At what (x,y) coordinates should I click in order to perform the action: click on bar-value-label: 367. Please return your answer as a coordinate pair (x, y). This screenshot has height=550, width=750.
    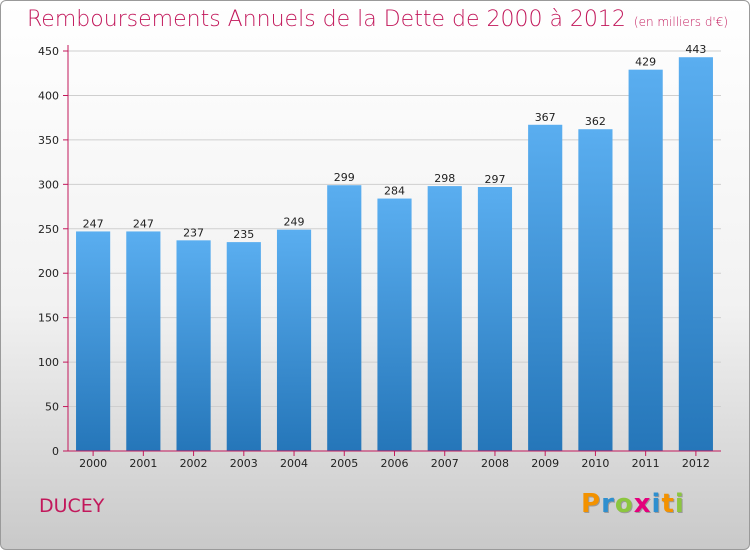
    Looking at the image, I should click on (545, 117).